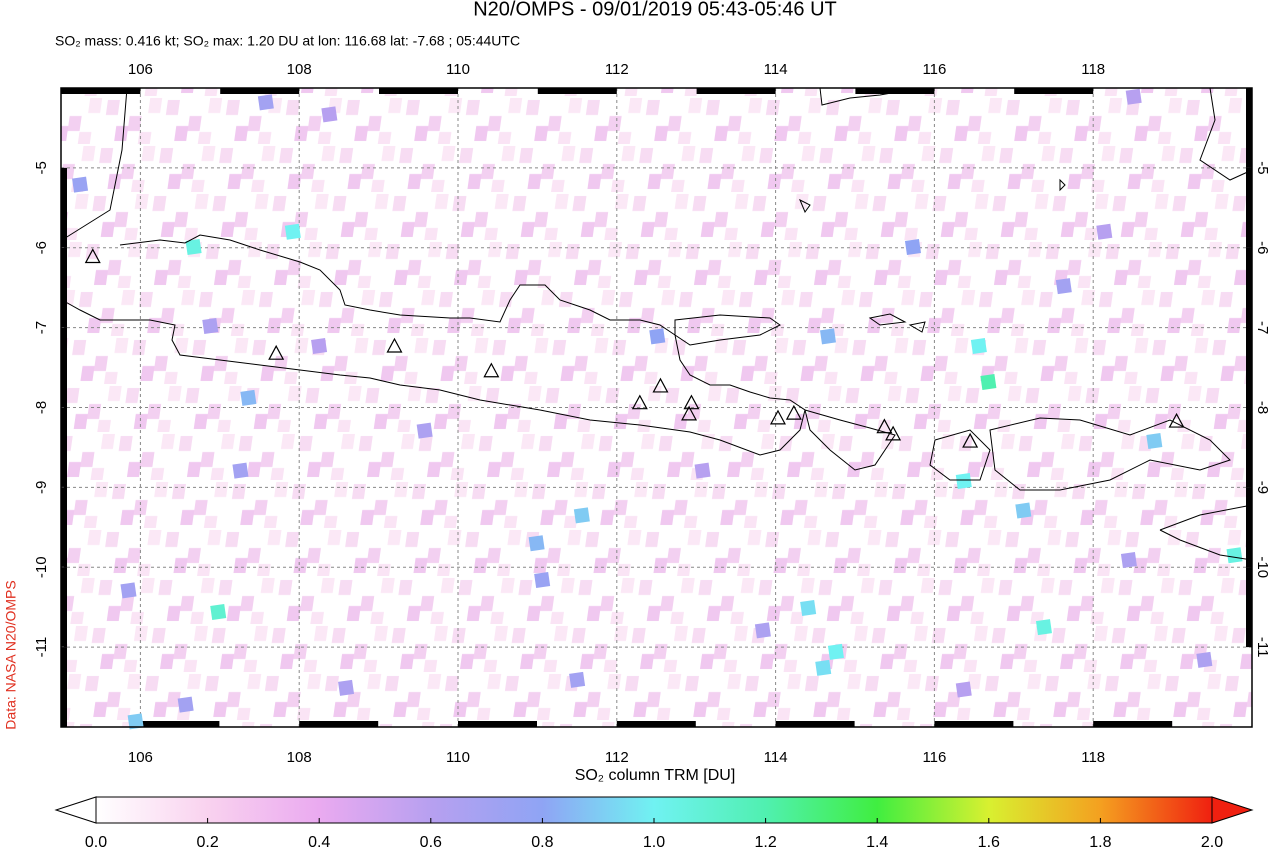  What do you see at coordinates (850, 440) in the screenshot?
I see `coast-bali` at bounding box center [850, 440].